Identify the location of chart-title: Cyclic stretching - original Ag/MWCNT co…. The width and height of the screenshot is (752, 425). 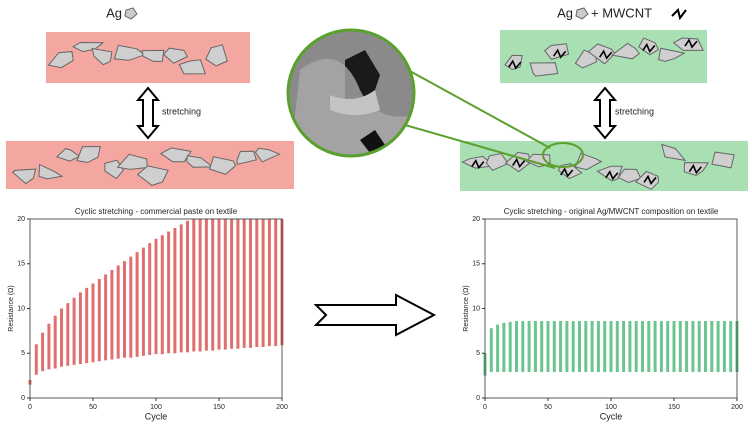
(611, 211).